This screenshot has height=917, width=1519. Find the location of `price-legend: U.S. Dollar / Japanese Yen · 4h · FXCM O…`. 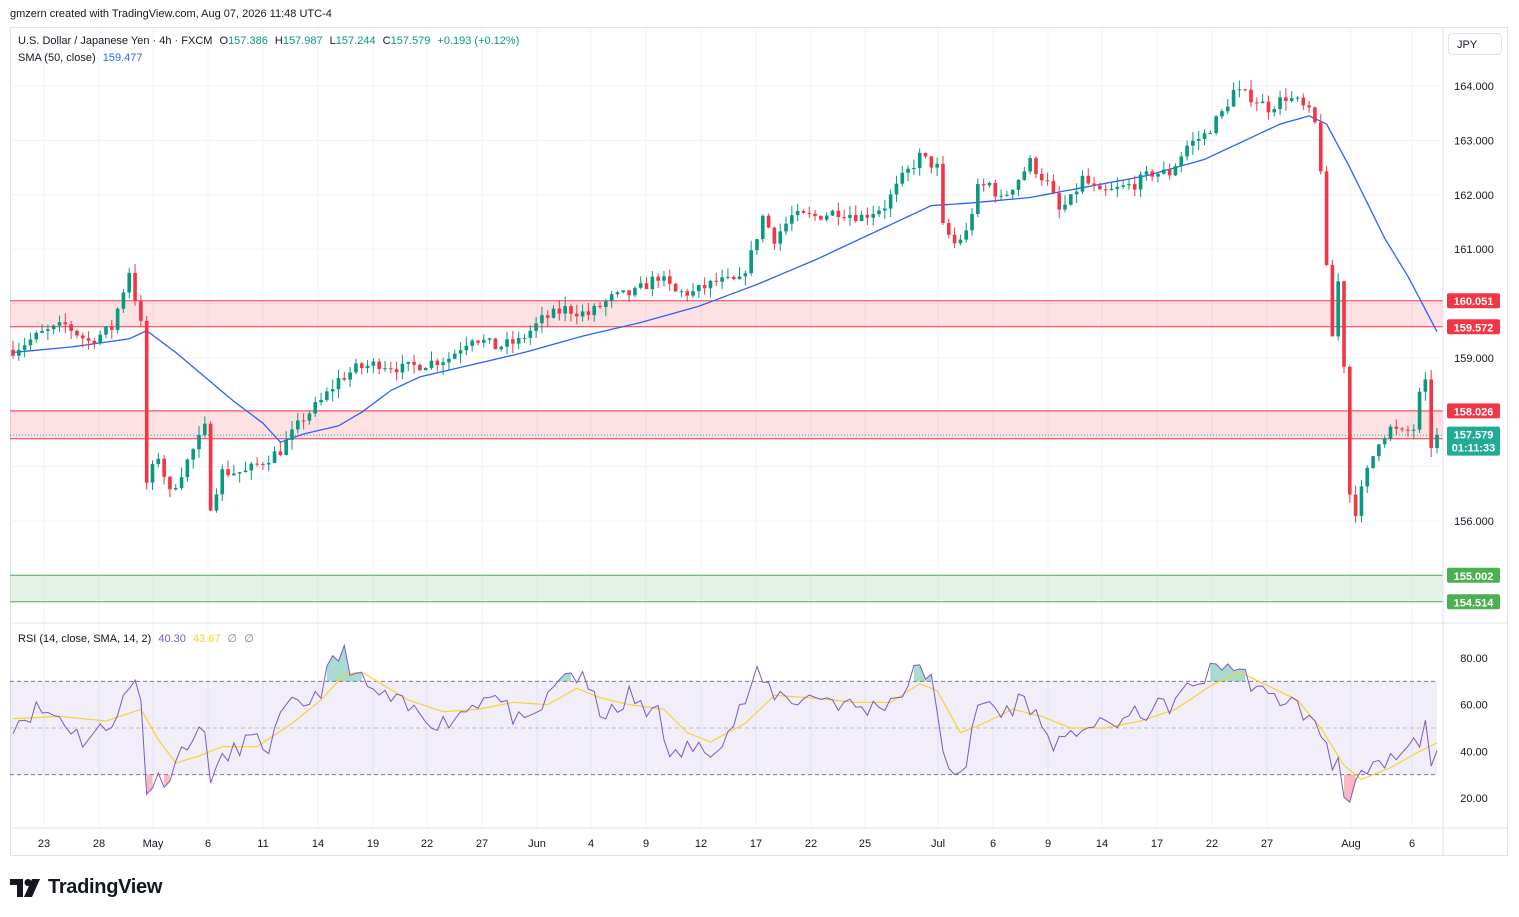

price-legend: U.S. Dollar / Japanese Yen · 4h · FXCM O… is located at coordinates (270, 41).